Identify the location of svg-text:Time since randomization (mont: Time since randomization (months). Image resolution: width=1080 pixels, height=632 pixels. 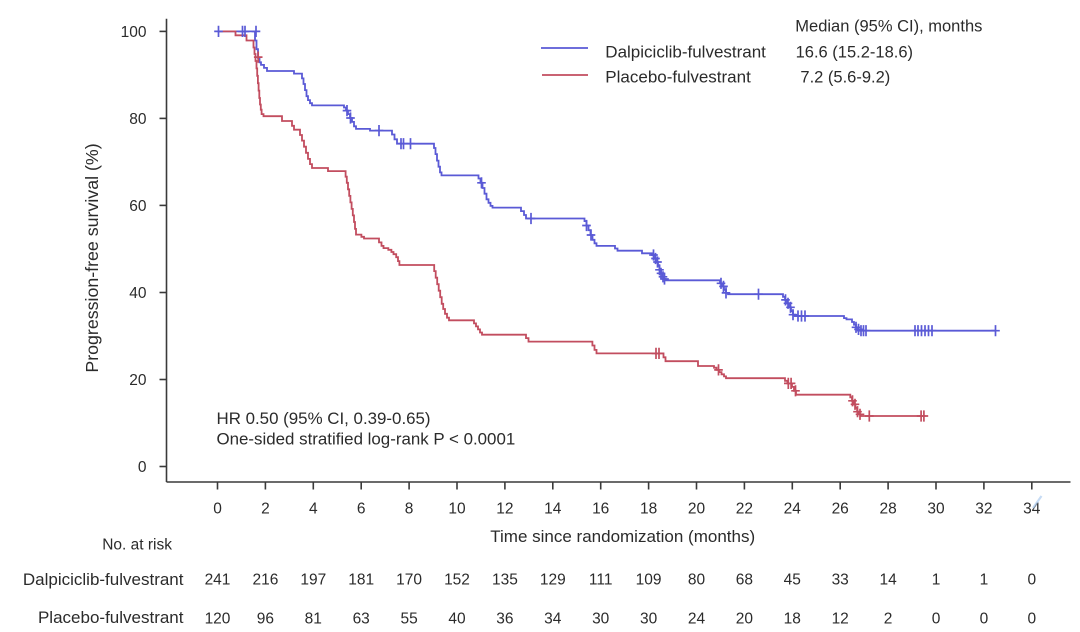
(622, 536).